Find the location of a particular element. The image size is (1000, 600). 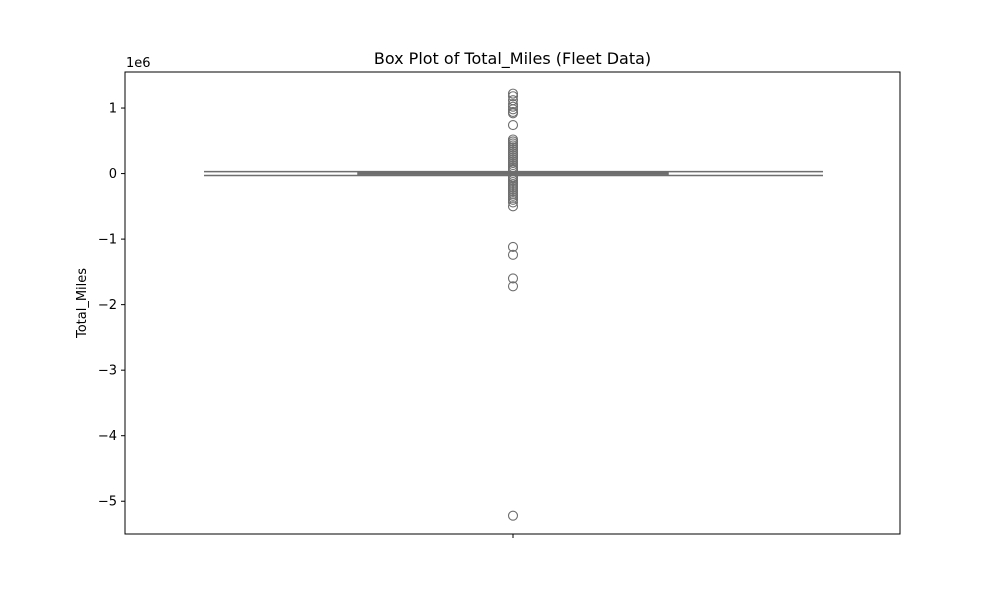

y-offset-label: 1e6 is located at coordinates (138, 63).